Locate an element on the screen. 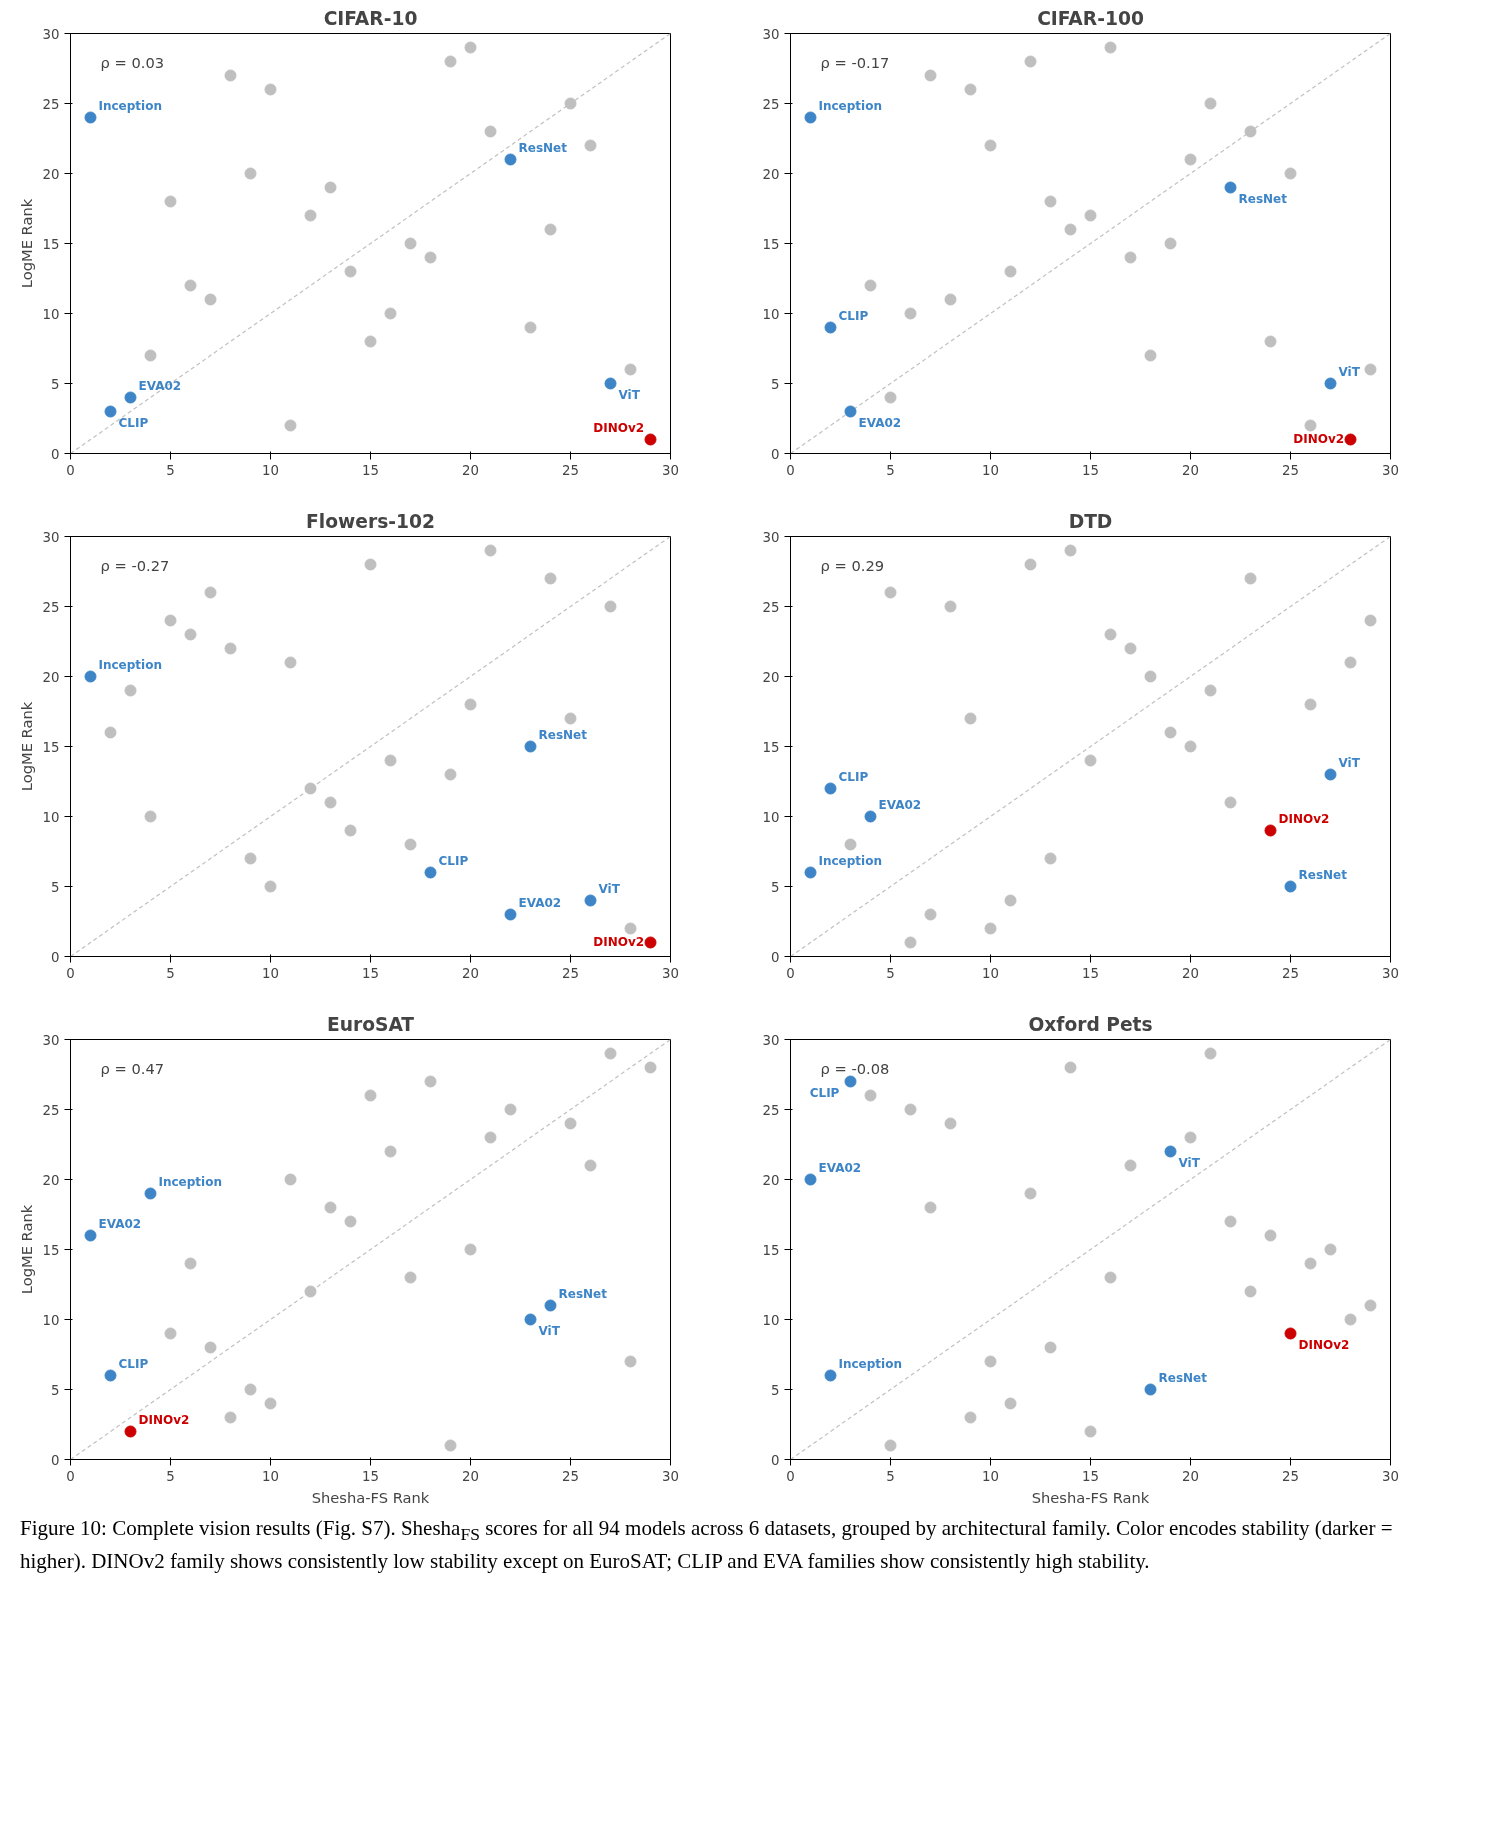 Image resolution: width=1499 pixels, height=1832 pixels. chart-title: DTD is located at coordinates (1090, 521).